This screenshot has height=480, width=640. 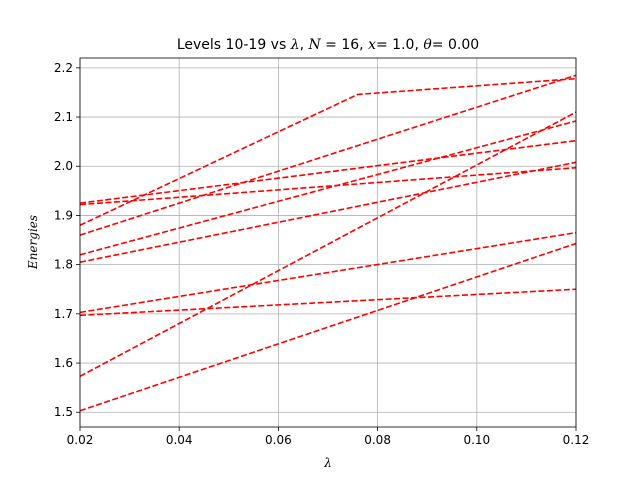 I want to click on x-tick-label: 0.08, so click(x=377, y=440).